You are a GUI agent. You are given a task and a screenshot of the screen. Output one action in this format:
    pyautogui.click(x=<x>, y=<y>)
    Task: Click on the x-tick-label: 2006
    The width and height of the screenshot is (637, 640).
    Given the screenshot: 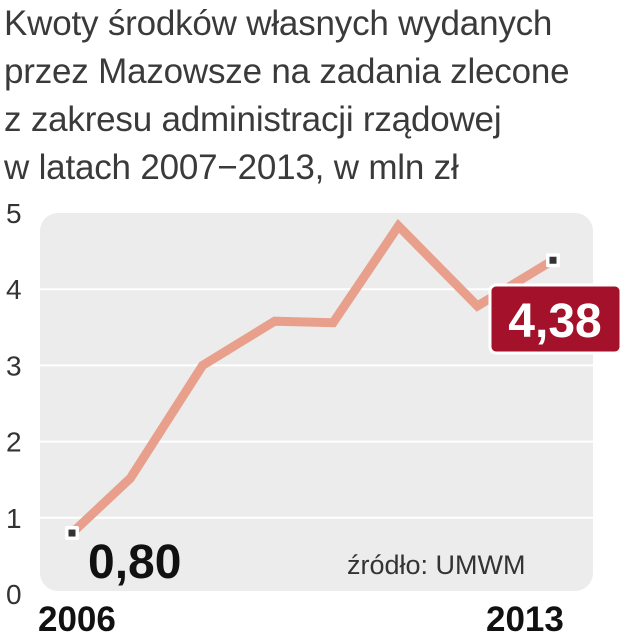 What is the action you would take?
    pyautogui.click(x=77, y=619)
    